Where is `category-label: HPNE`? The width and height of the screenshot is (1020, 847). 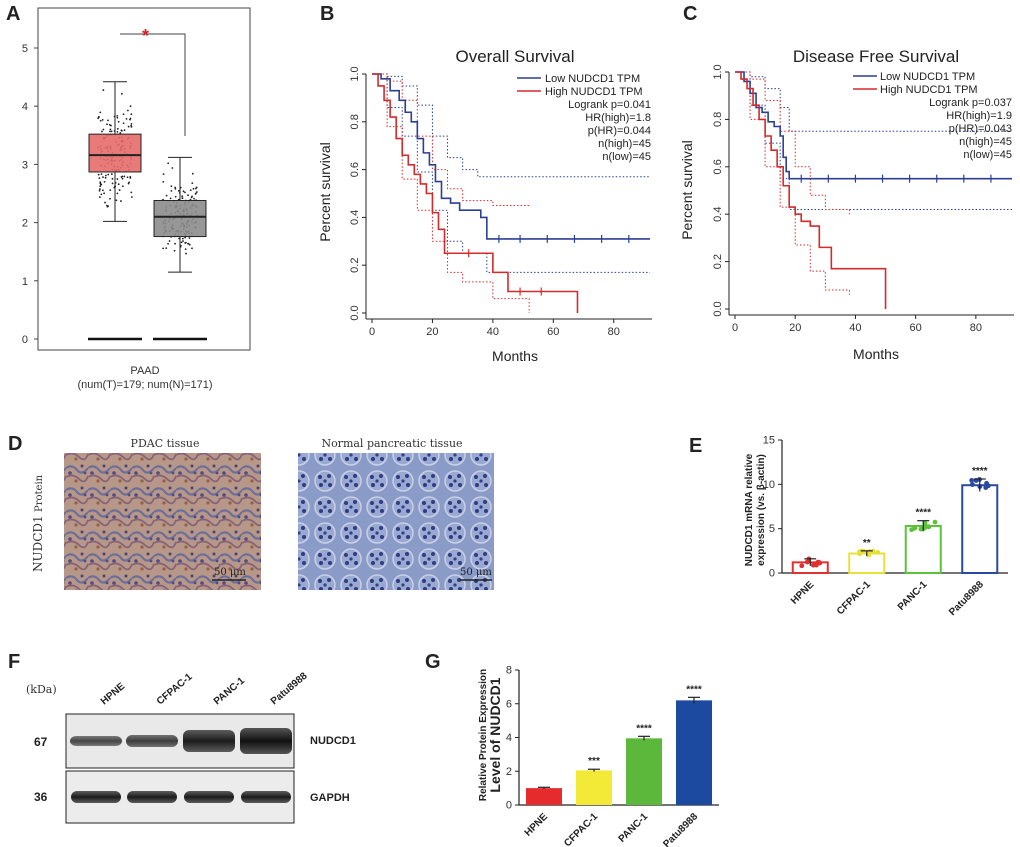
category-label: HPNE is located at coordinates (803, 593).